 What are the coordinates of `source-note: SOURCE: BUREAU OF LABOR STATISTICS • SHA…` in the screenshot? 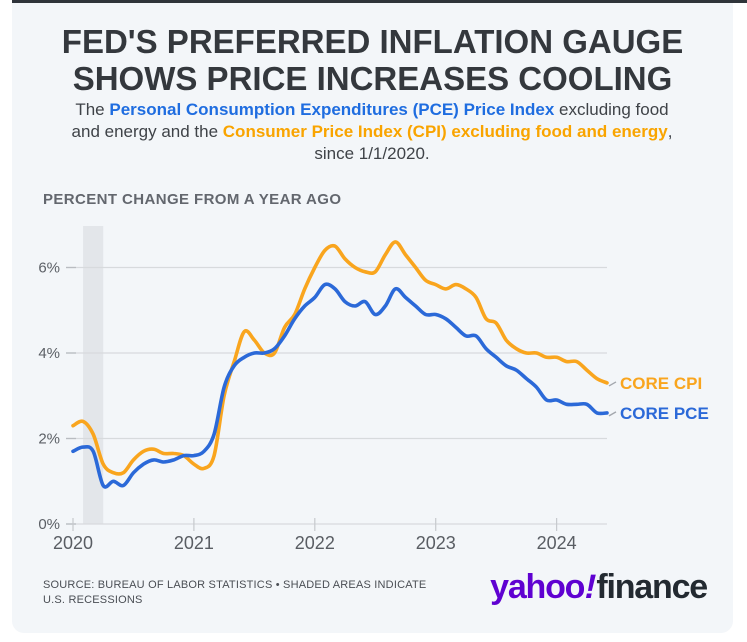 It's located at (235, 592).